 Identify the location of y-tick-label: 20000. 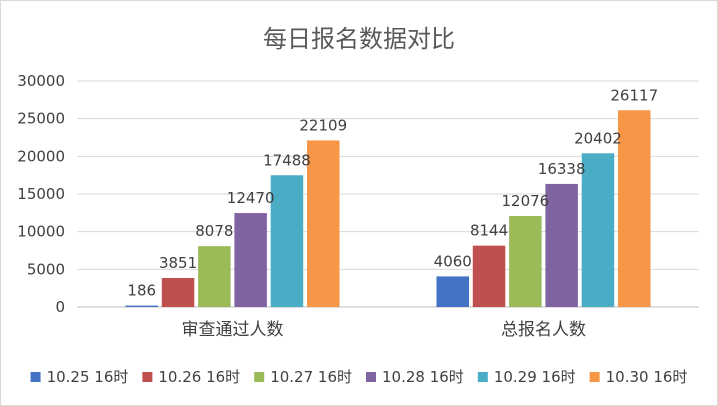
(41, 156).